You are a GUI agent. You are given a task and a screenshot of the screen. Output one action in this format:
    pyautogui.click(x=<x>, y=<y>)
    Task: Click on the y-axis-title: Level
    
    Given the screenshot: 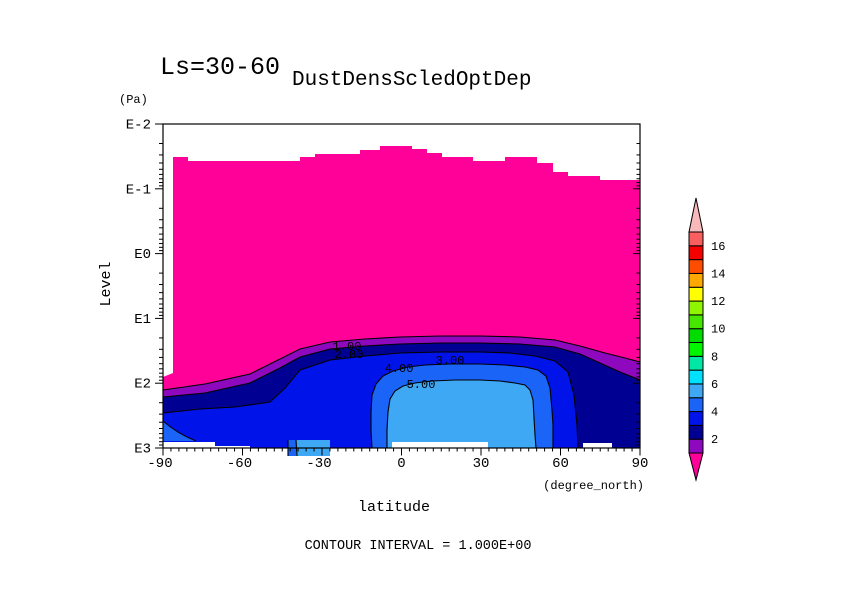 What is the action you would take?
    pyautogui.click(x=106, y=283)
    